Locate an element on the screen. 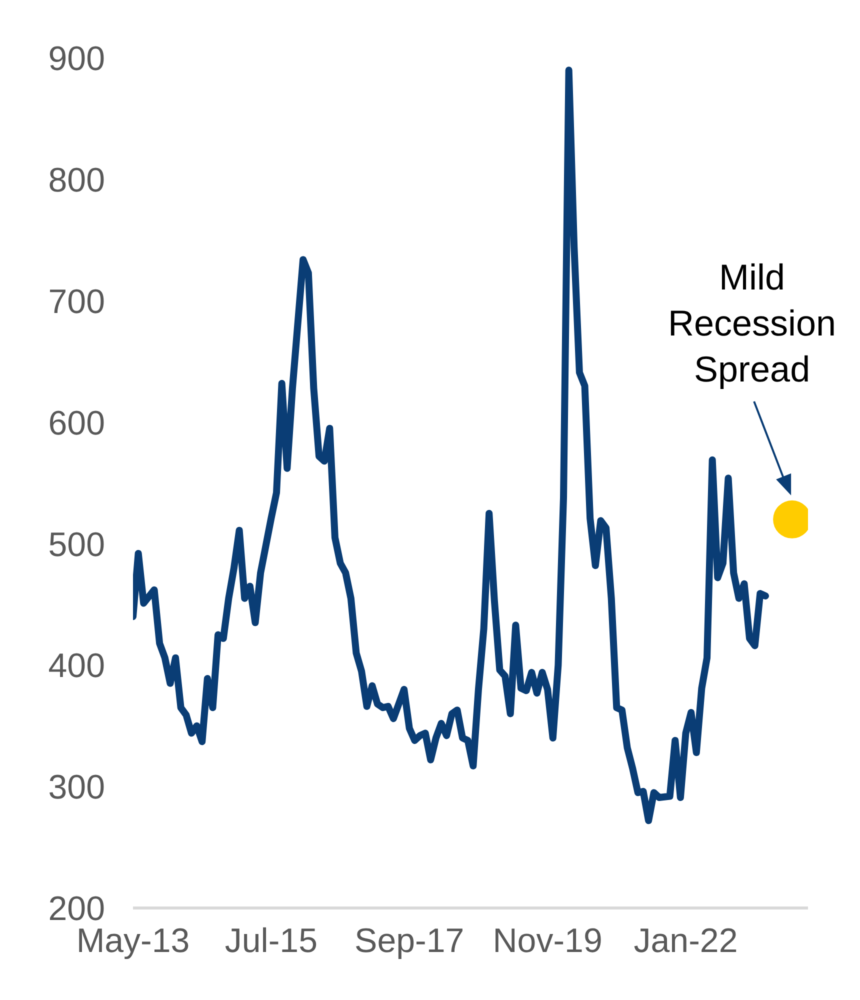 The image size is (860, 1000). y-tick-label: 700 is located at coordinates (76, 301).